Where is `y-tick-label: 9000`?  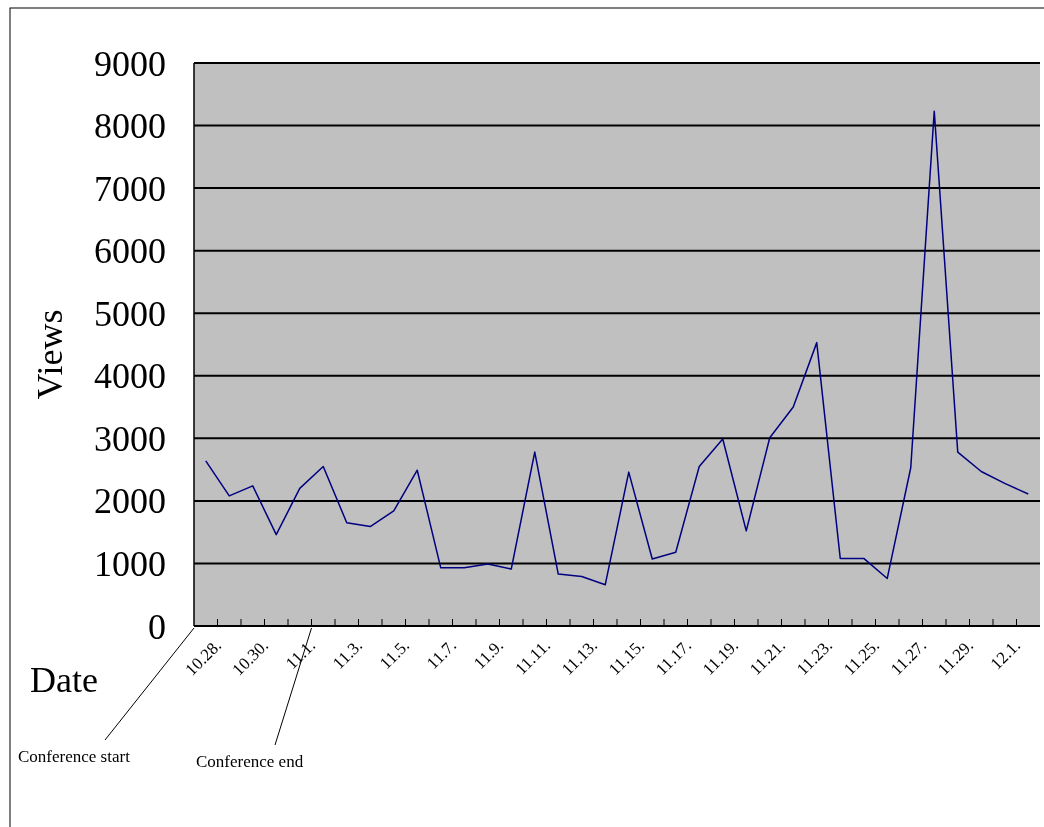 y-tick-label: 9000 is located at coordinates (130, 63).